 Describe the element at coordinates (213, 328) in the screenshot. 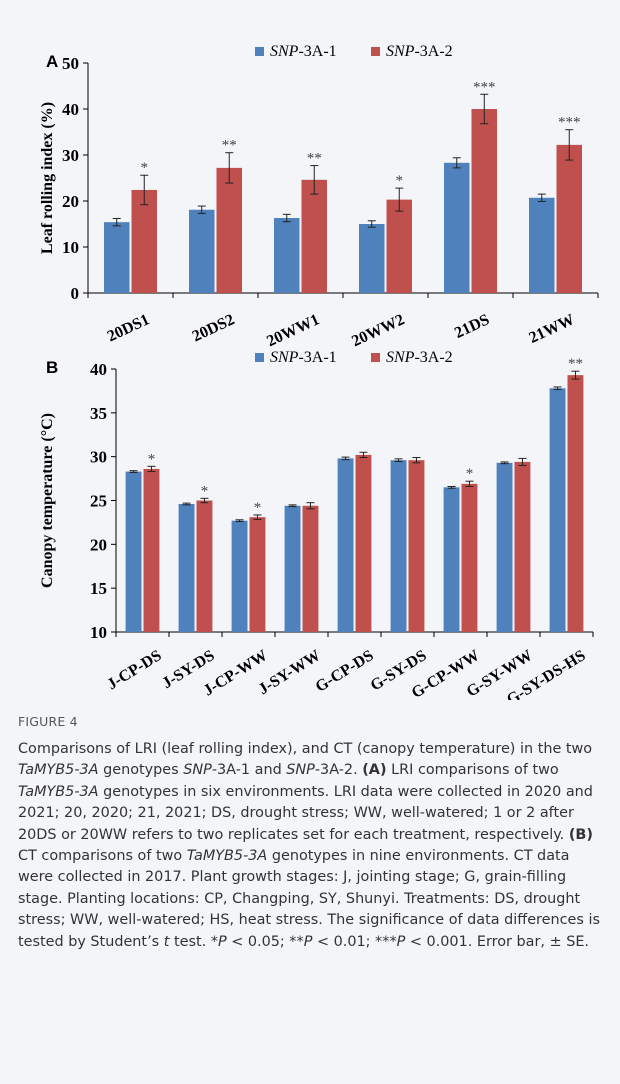

I see `x-tick-label: 20DS2` at that location.